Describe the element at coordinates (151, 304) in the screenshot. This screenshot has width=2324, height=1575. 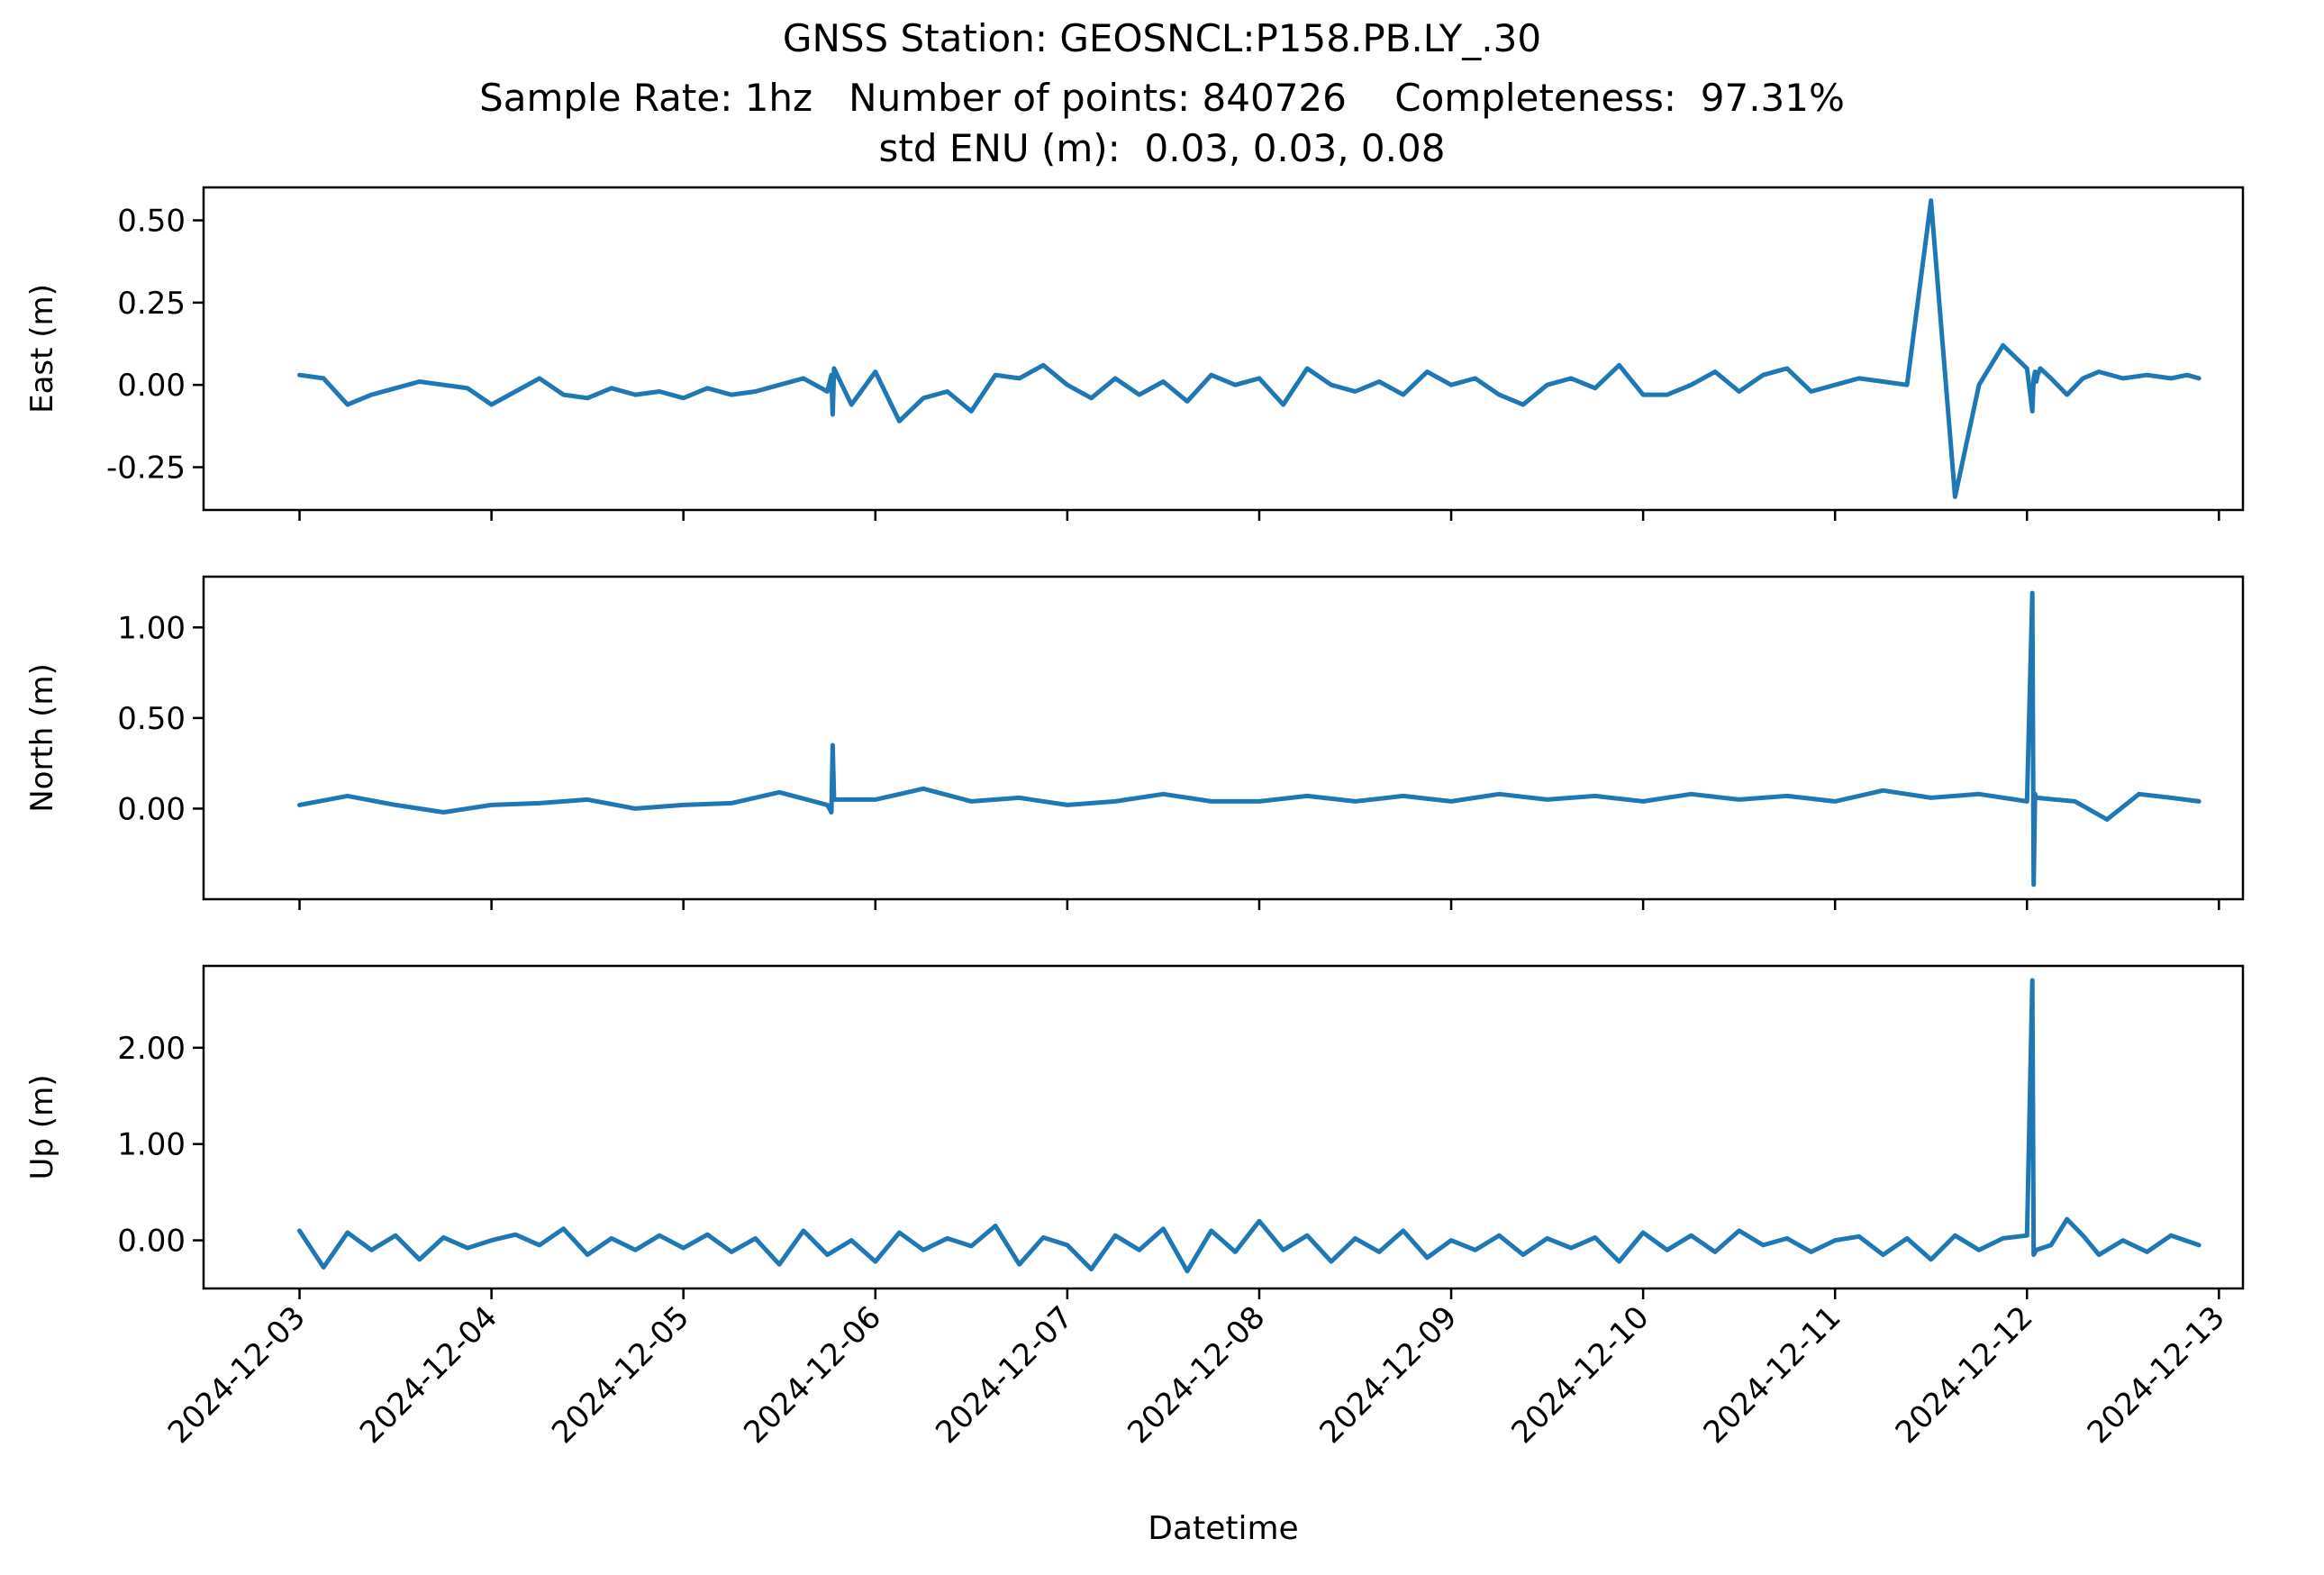
I see `y-tick-label: 0.25` at that location.